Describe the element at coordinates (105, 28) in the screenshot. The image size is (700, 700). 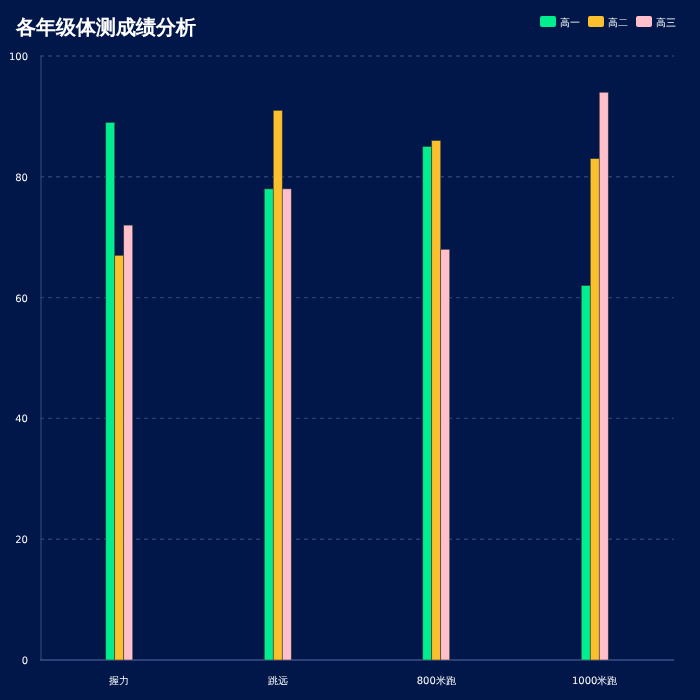
I see `chart-title: 各年级体测成绩分析` at that location.